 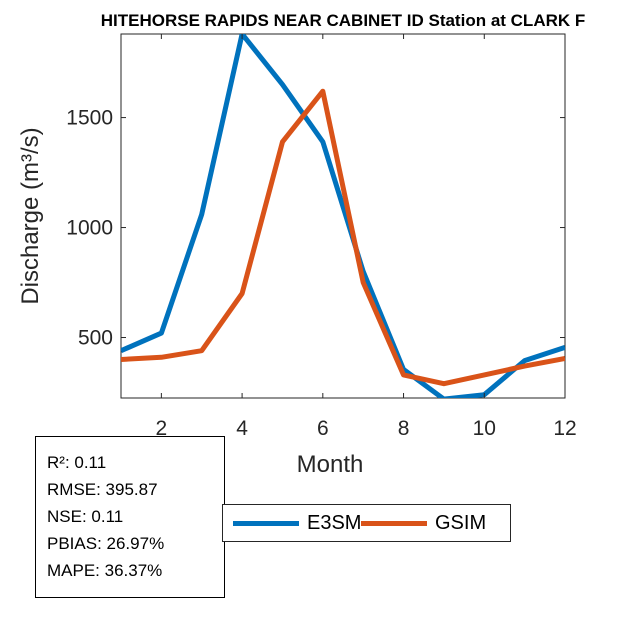 I want to click on y-tick-label: 500, so click(x=95, y=338).